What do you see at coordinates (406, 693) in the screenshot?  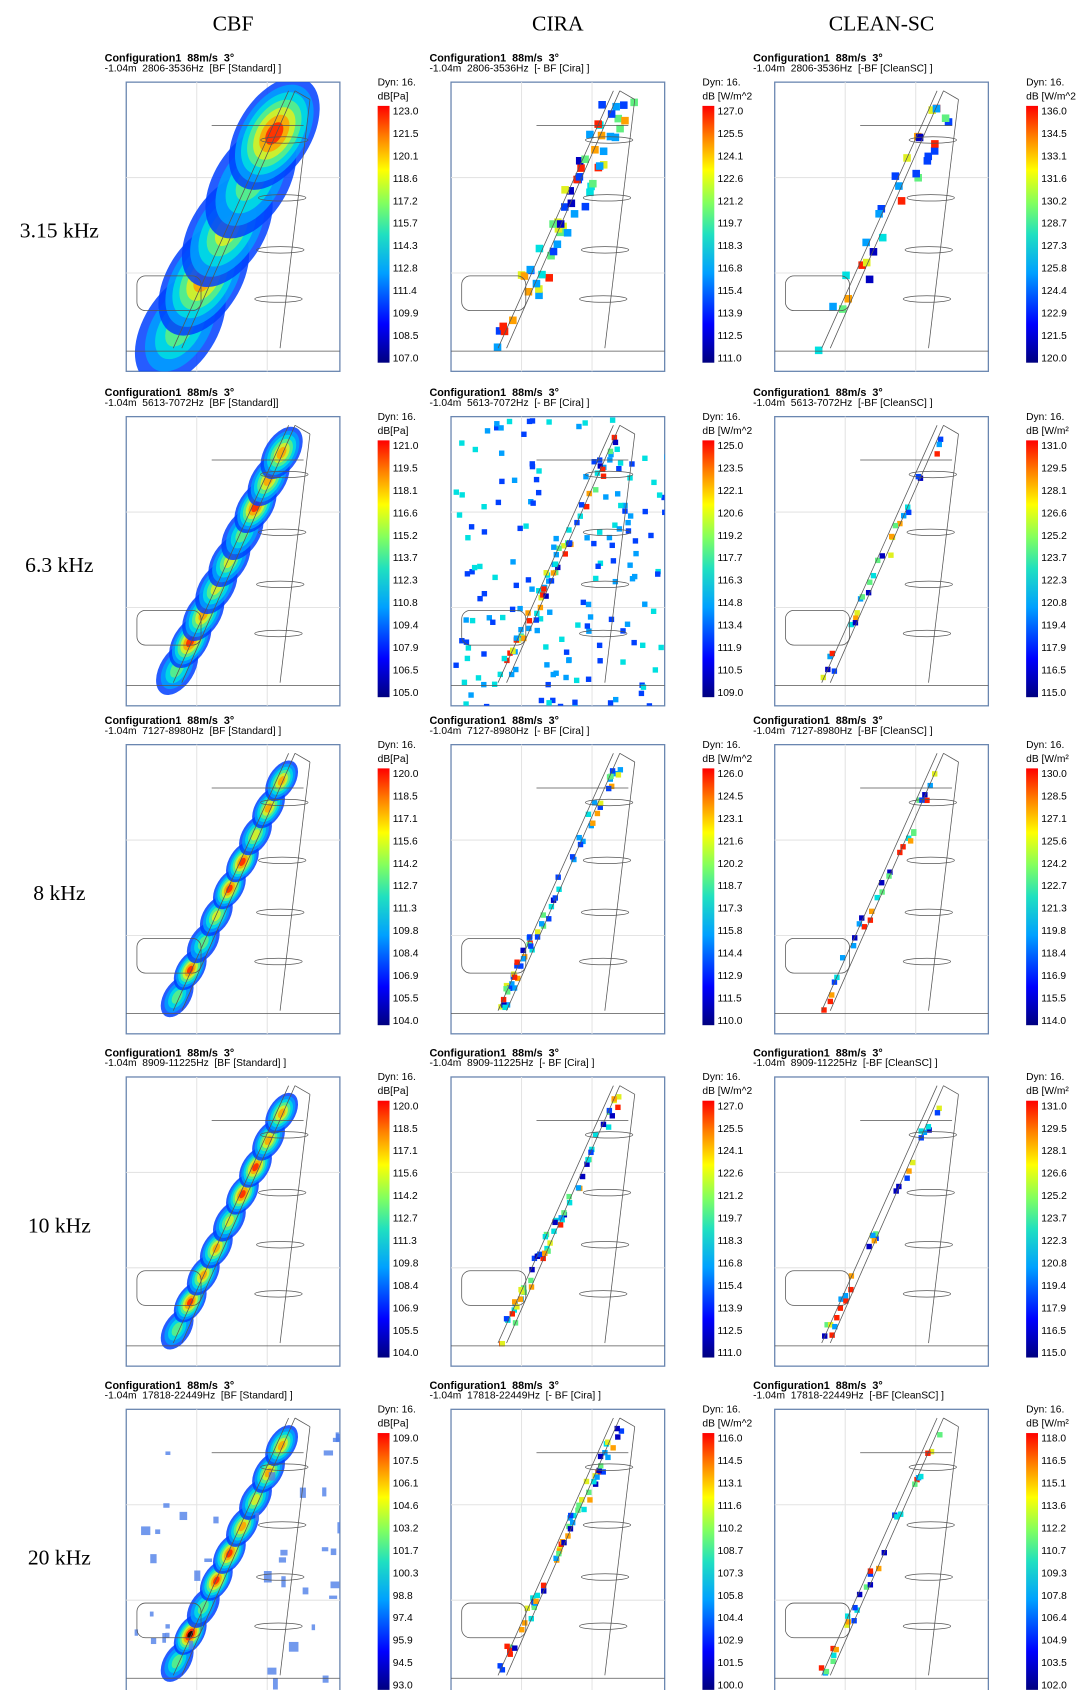 I see `colorbar-tick-label: 105.0` at bounding box center [406, 693].